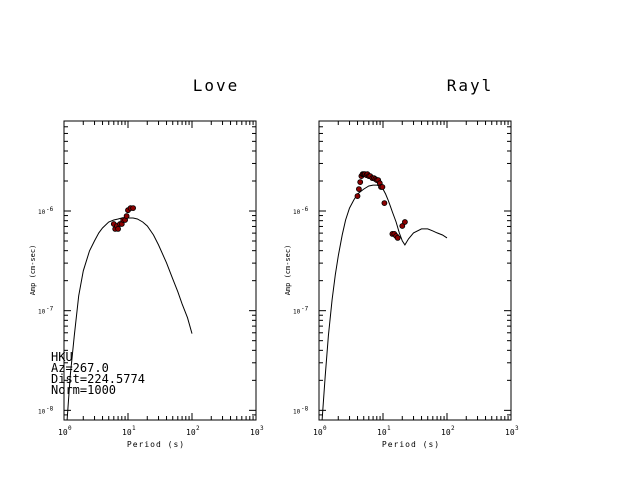  Describe the element at coordinates (198, 428) in the screenshot. I see `love-x-tick-exp-2: 2` at that location.